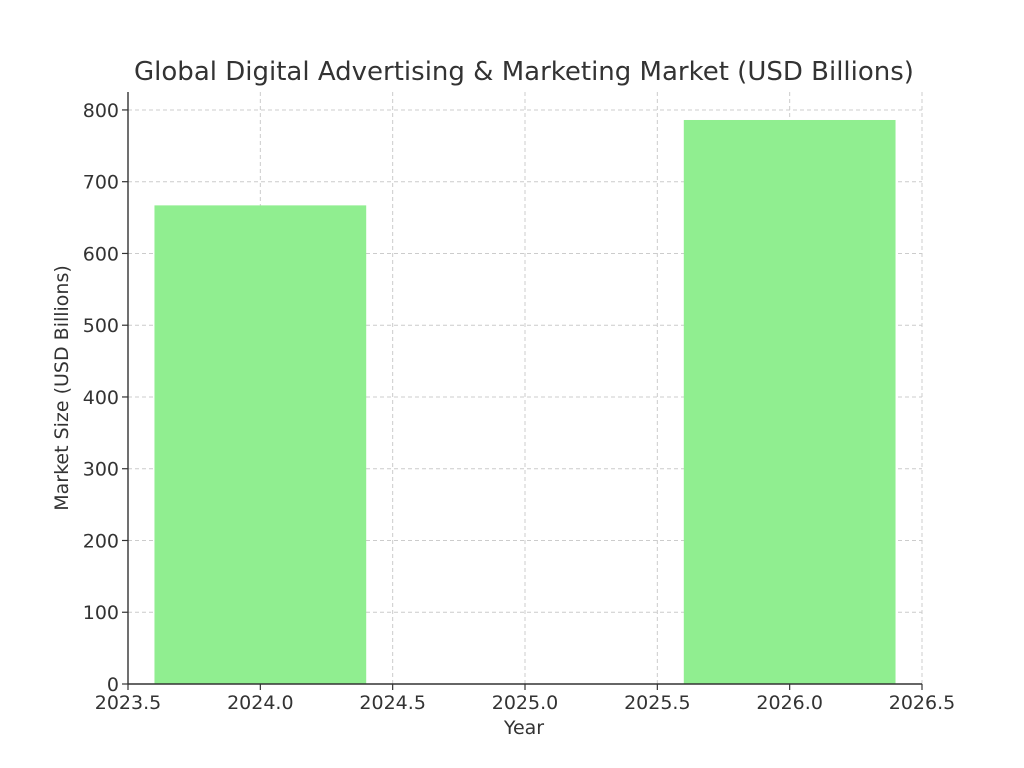  Describe the element at coordinates (101, 183) in the screenshot. I see `y-tick-label: 700` at that location.